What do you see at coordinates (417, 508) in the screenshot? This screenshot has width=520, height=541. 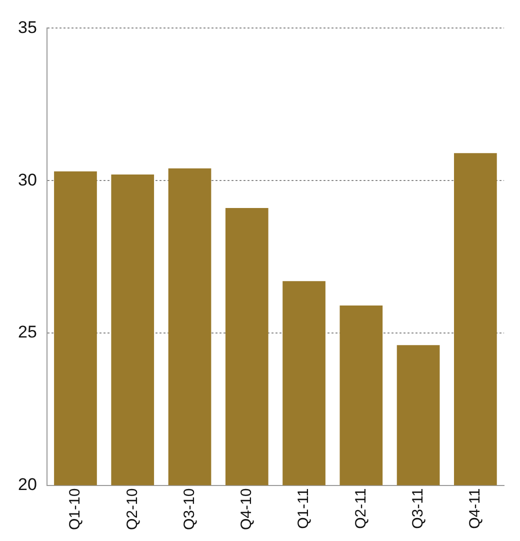 I see `x-tick-label: Q3-11` at bounding box center [417, 508].